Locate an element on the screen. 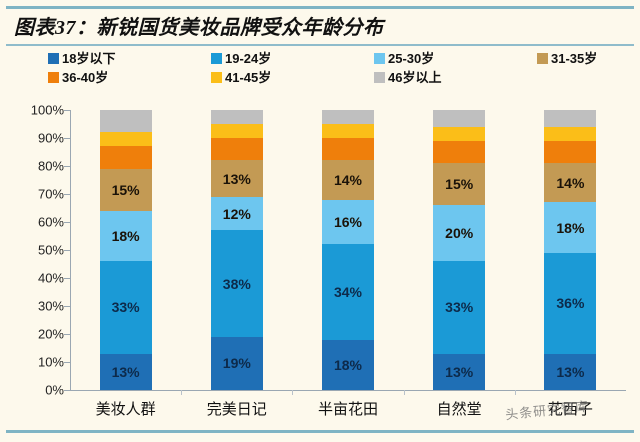 Image resolution: width=640 pixels, height=442 pixels. y-axis-tick-label: 60% is located at coordinates (50, 222).